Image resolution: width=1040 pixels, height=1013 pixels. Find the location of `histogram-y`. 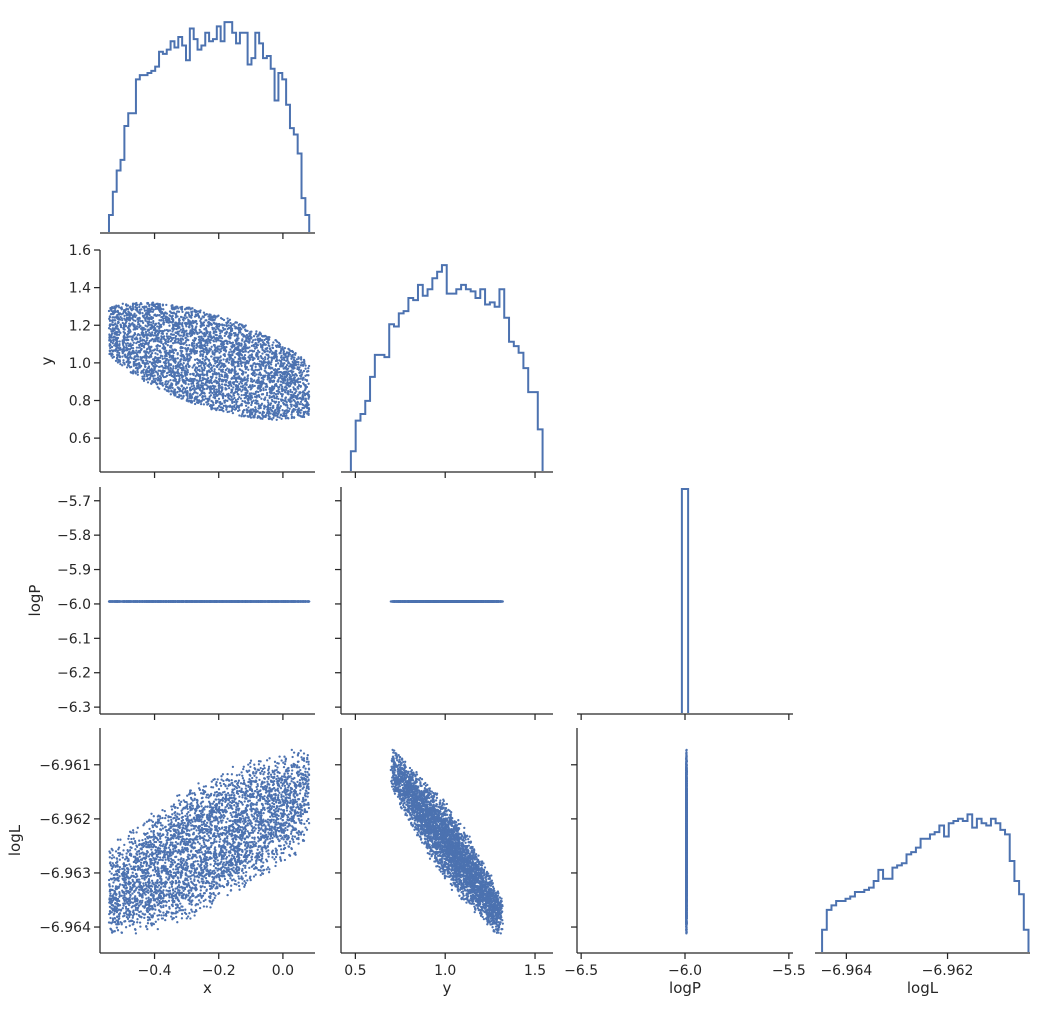

histogram-y is located at coordinates (447, 368).